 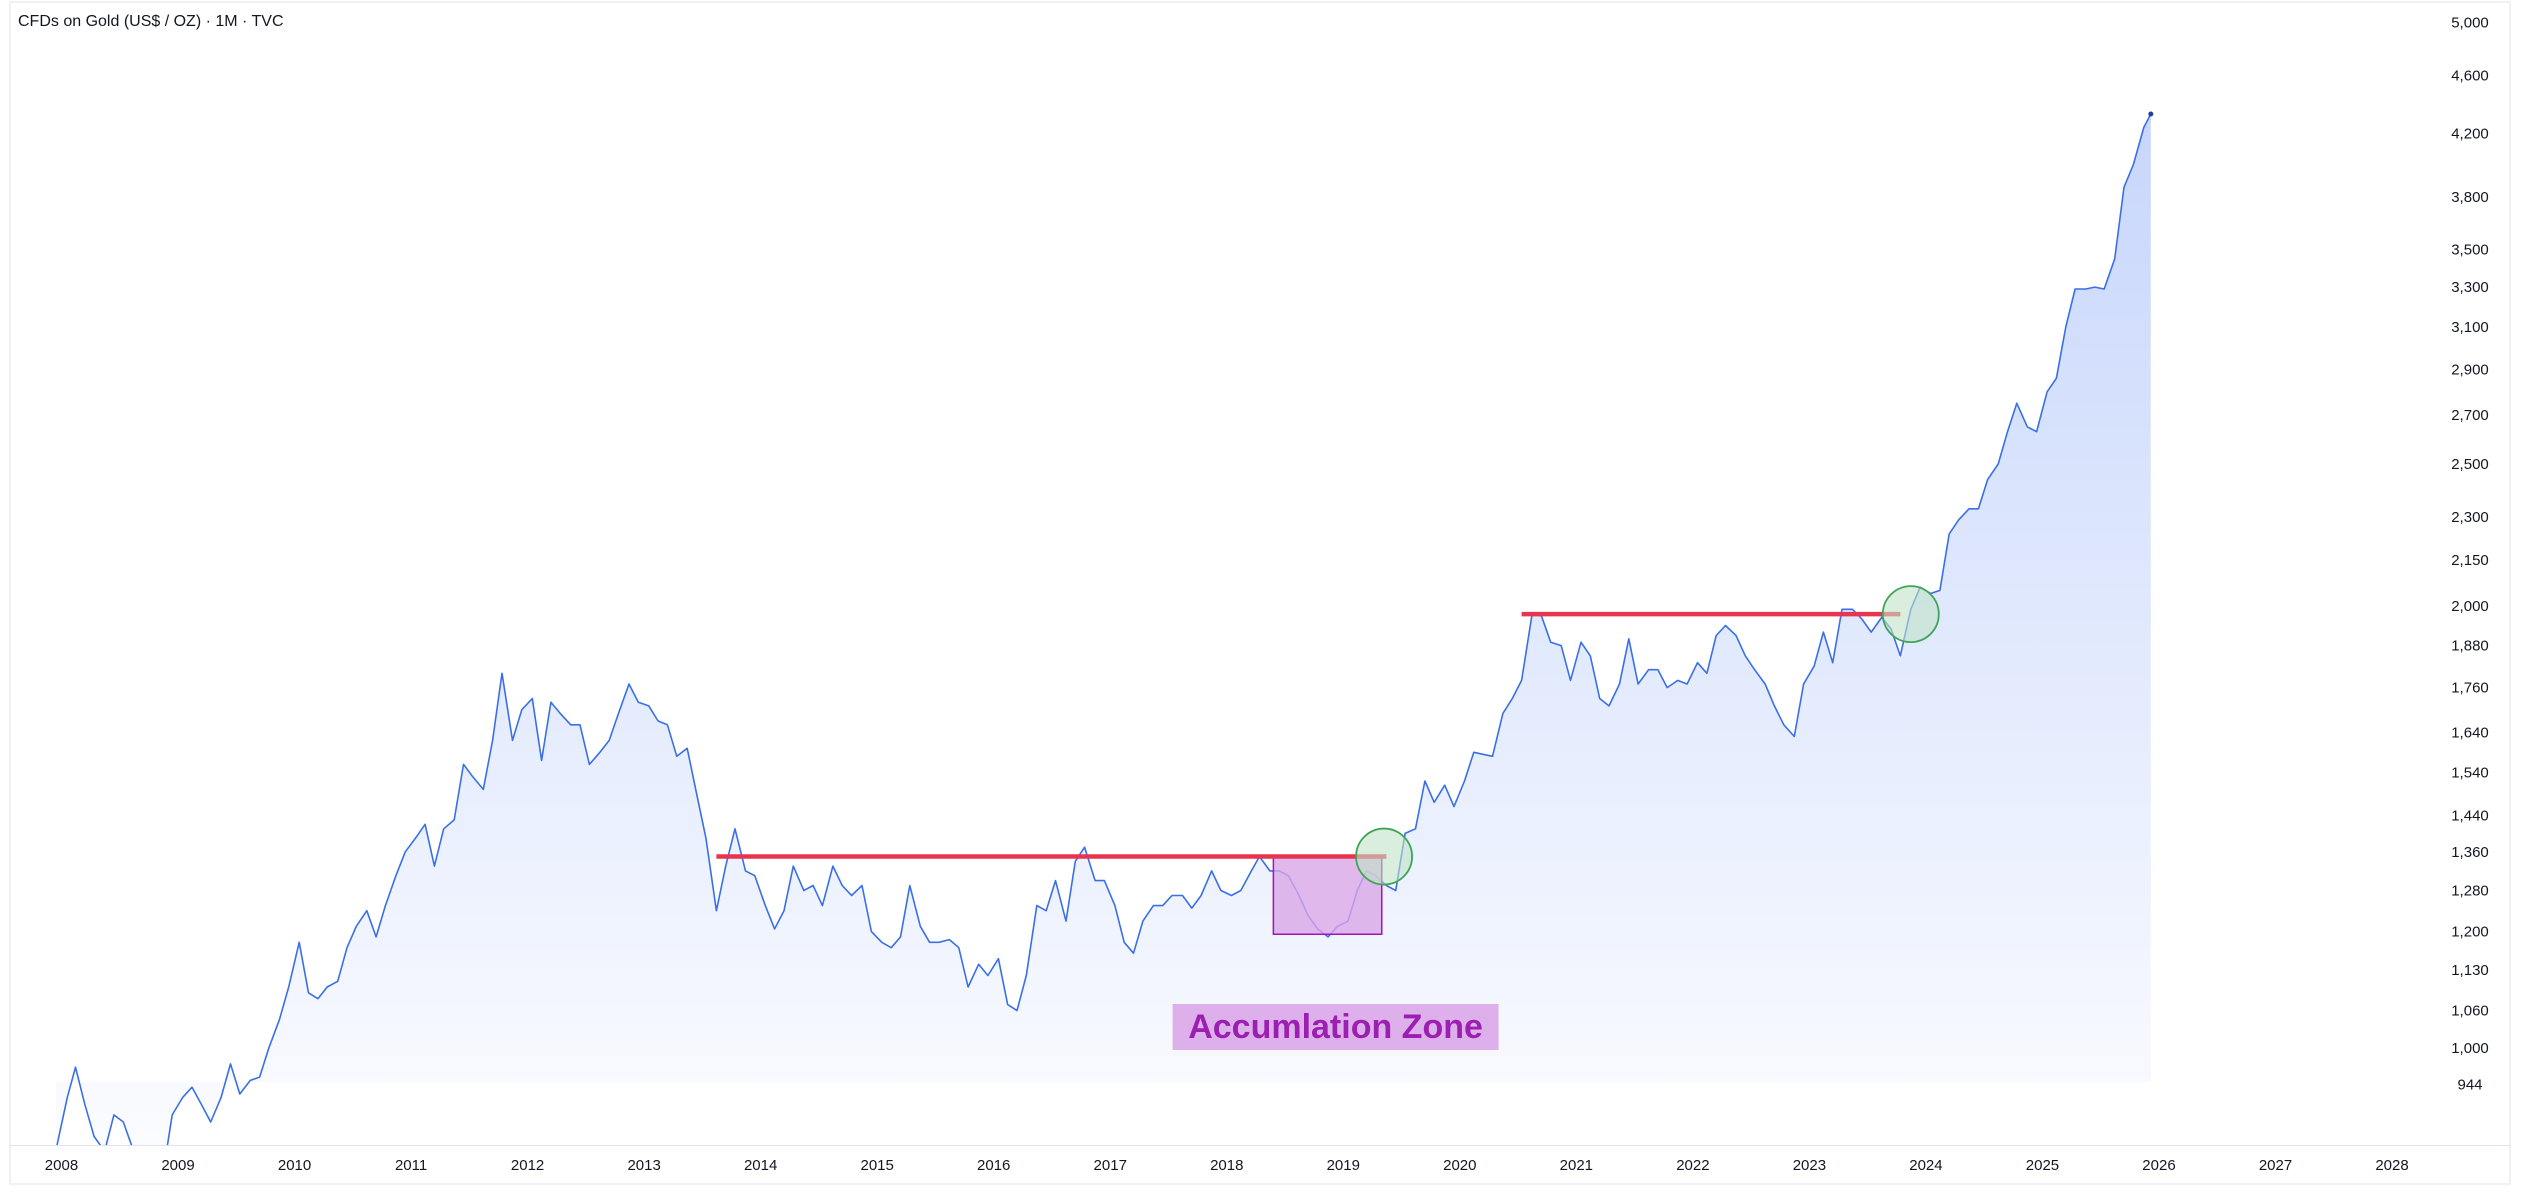 I want to click on x-axis-divider, so click(x=1260, y=1145).